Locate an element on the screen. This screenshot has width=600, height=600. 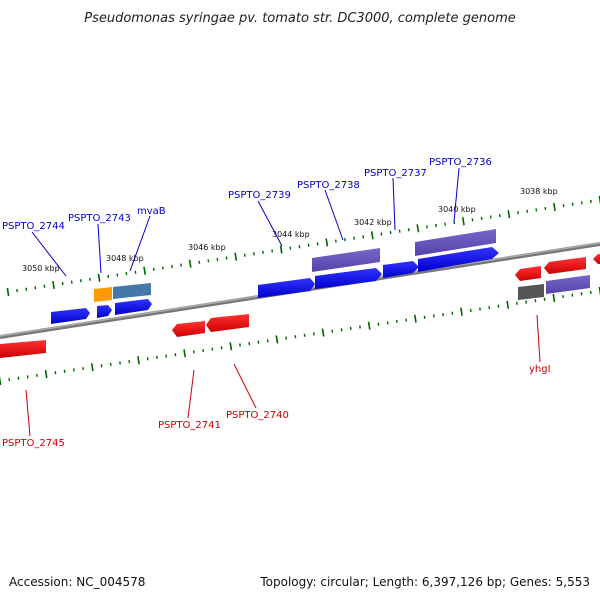
gene-arrow-mvab is located at coordinates (133, 307).